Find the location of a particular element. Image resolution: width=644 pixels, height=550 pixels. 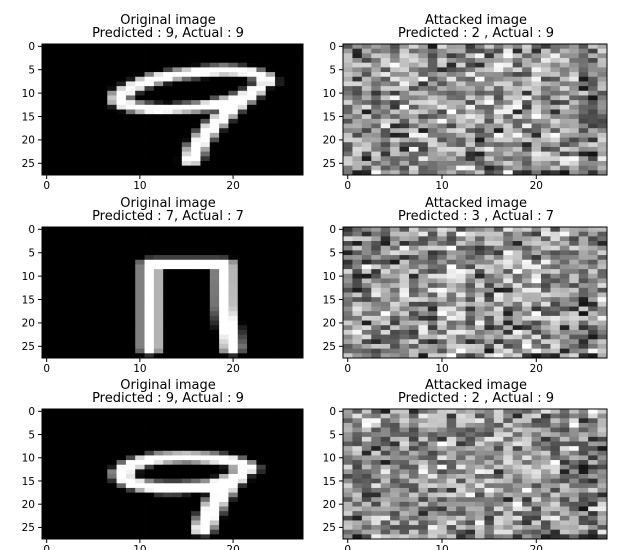

y-tick-label: 10 is located at coordinates (28, 94).